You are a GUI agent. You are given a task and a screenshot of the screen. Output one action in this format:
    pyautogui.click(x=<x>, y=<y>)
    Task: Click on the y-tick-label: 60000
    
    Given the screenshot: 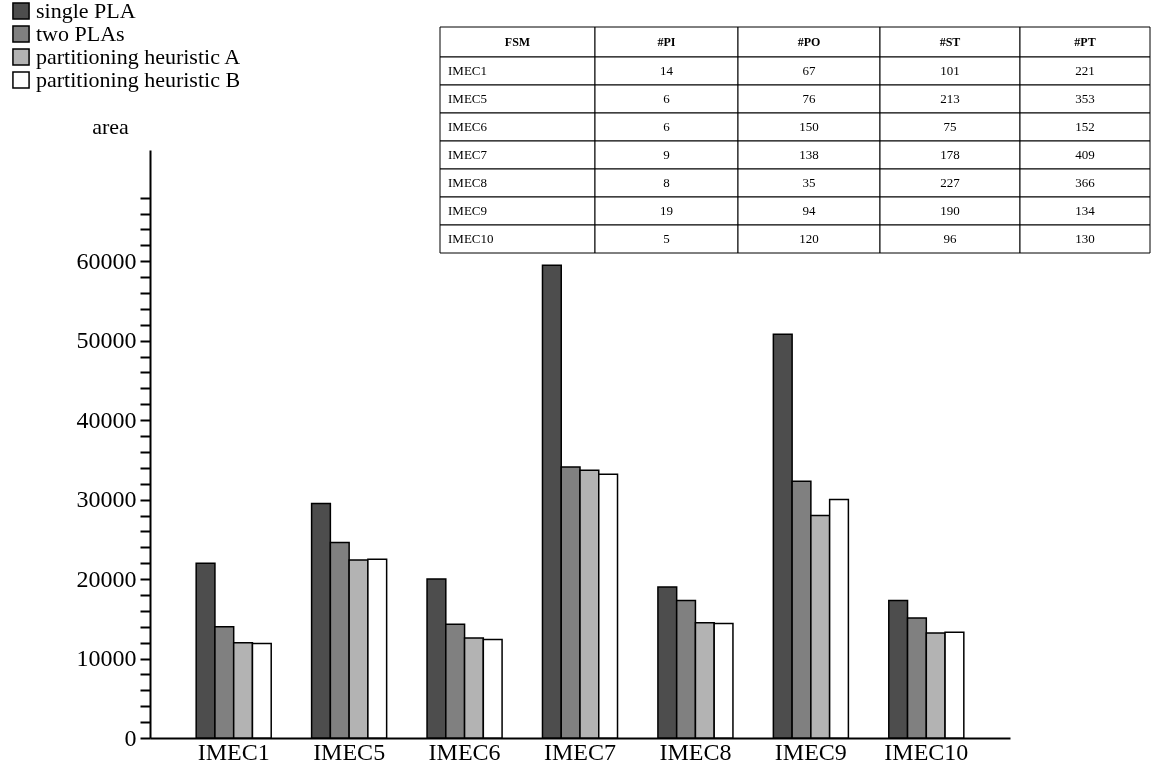 What is the action you would take?
    pyautogui.click(x=106, y=260)
    